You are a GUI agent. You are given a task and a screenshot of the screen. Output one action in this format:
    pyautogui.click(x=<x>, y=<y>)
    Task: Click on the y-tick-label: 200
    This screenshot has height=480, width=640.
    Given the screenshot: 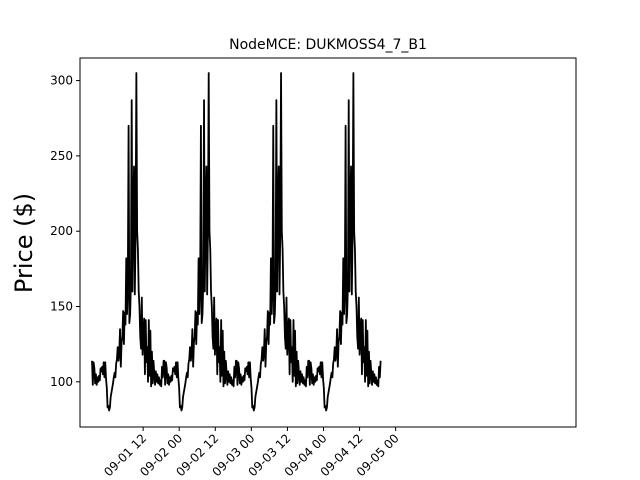 What is the action you would take?
    pyautogui.click(x=61, y=231)
    